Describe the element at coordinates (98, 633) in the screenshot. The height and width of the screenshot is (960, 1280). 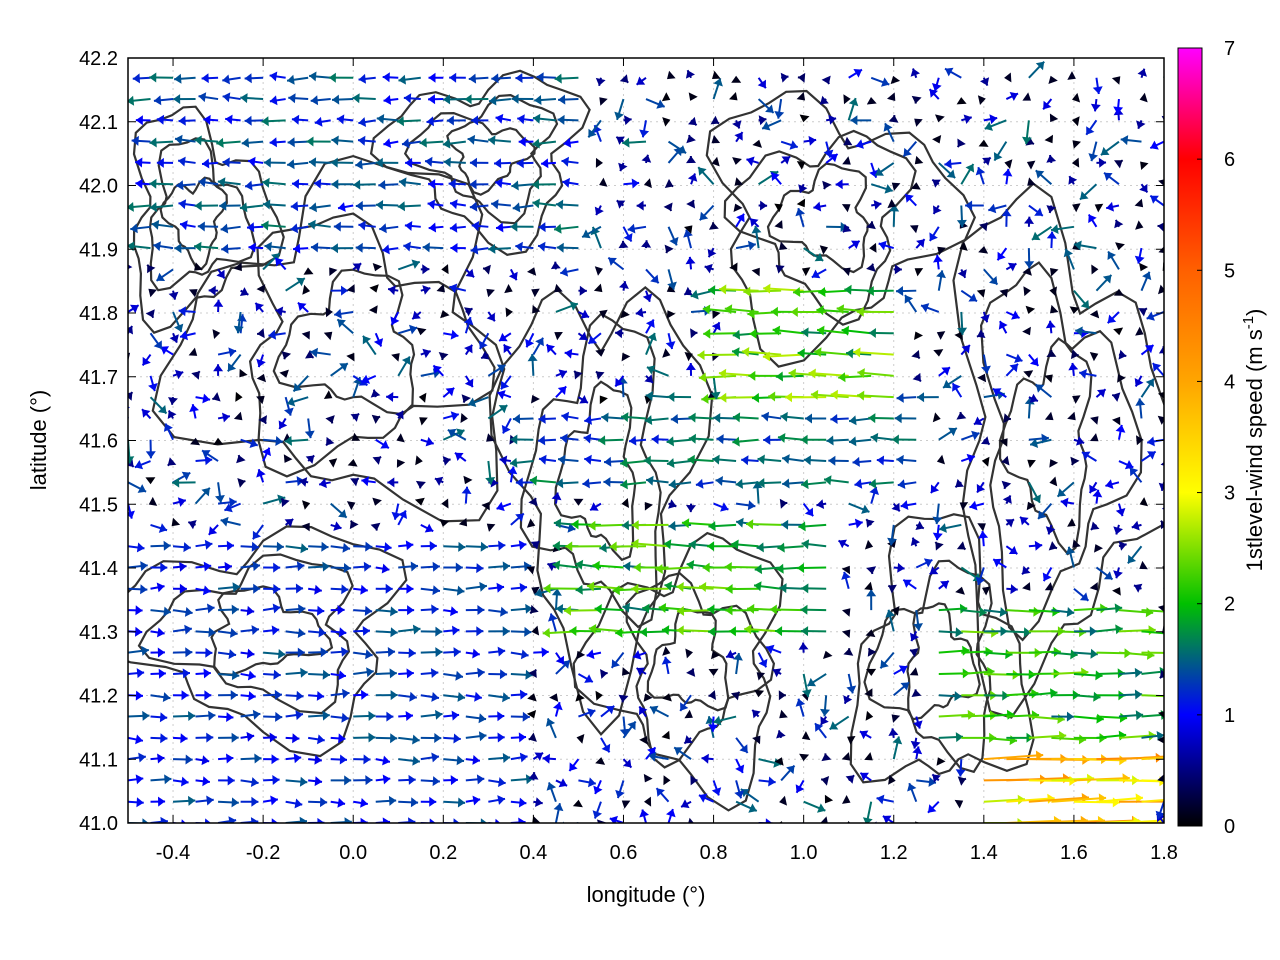
I see `y-tick-label: 41.3` at that location.